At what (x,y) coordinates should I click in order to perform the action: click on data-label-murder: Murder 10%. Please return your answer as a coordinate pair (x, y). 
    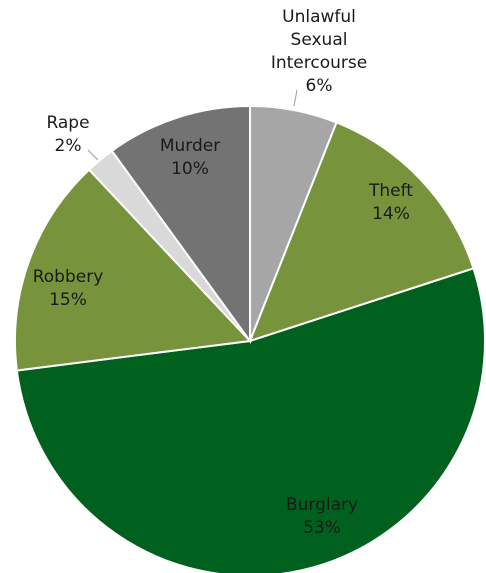
    Looking at the image, I should click on (190, 157).